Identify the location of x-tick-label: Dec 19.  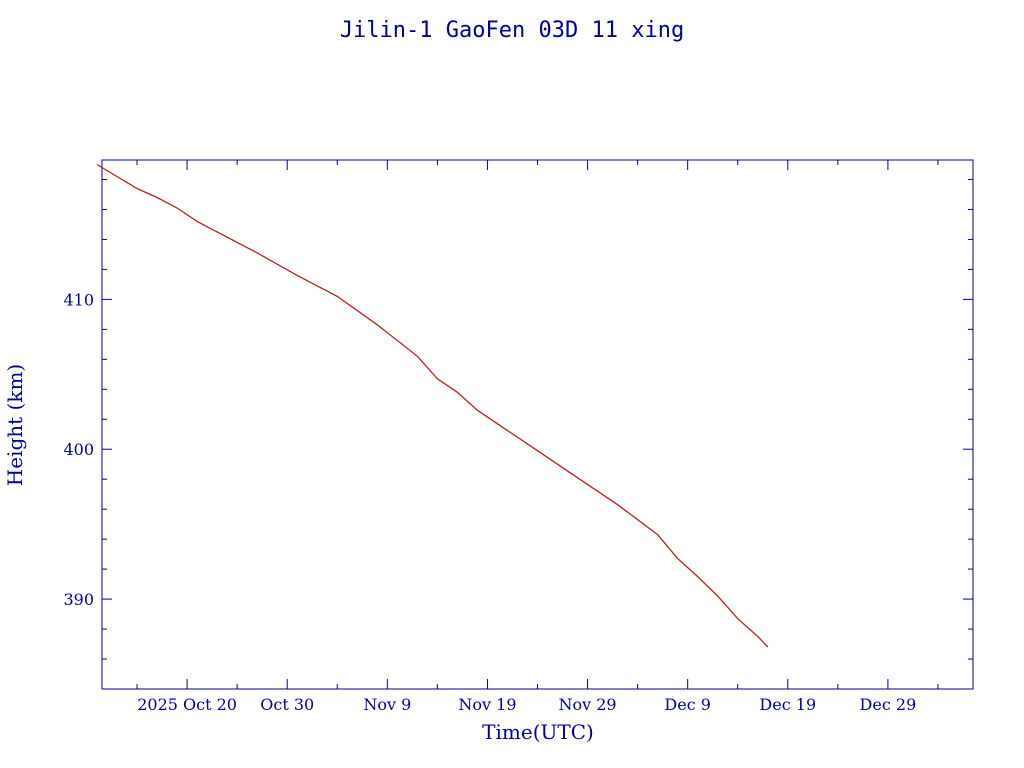
(787, 704).